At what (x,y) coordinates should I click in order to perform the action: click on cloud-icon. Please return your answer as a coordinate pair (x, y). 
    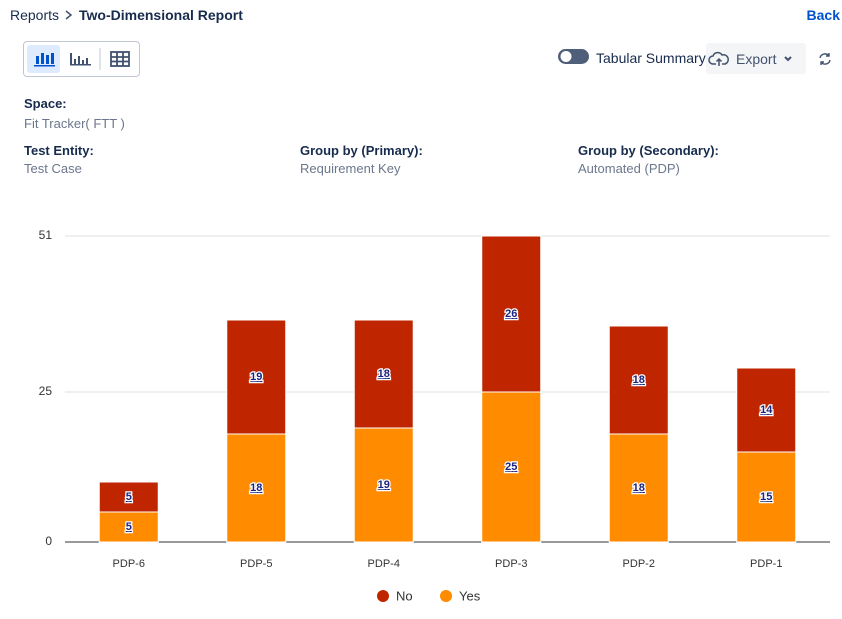
    Looking at the image, I should click on (718, 58).